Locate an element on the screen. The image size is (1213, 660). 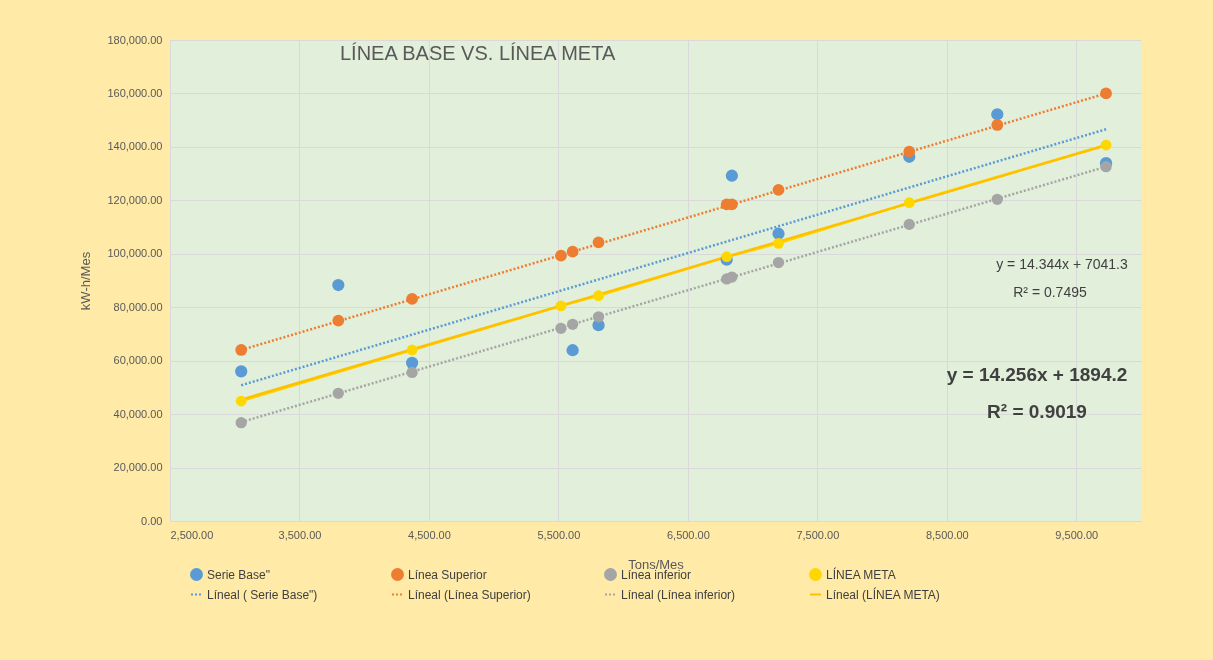
x-tick-label: 5,500.00 is located at coordinates (559, 534).